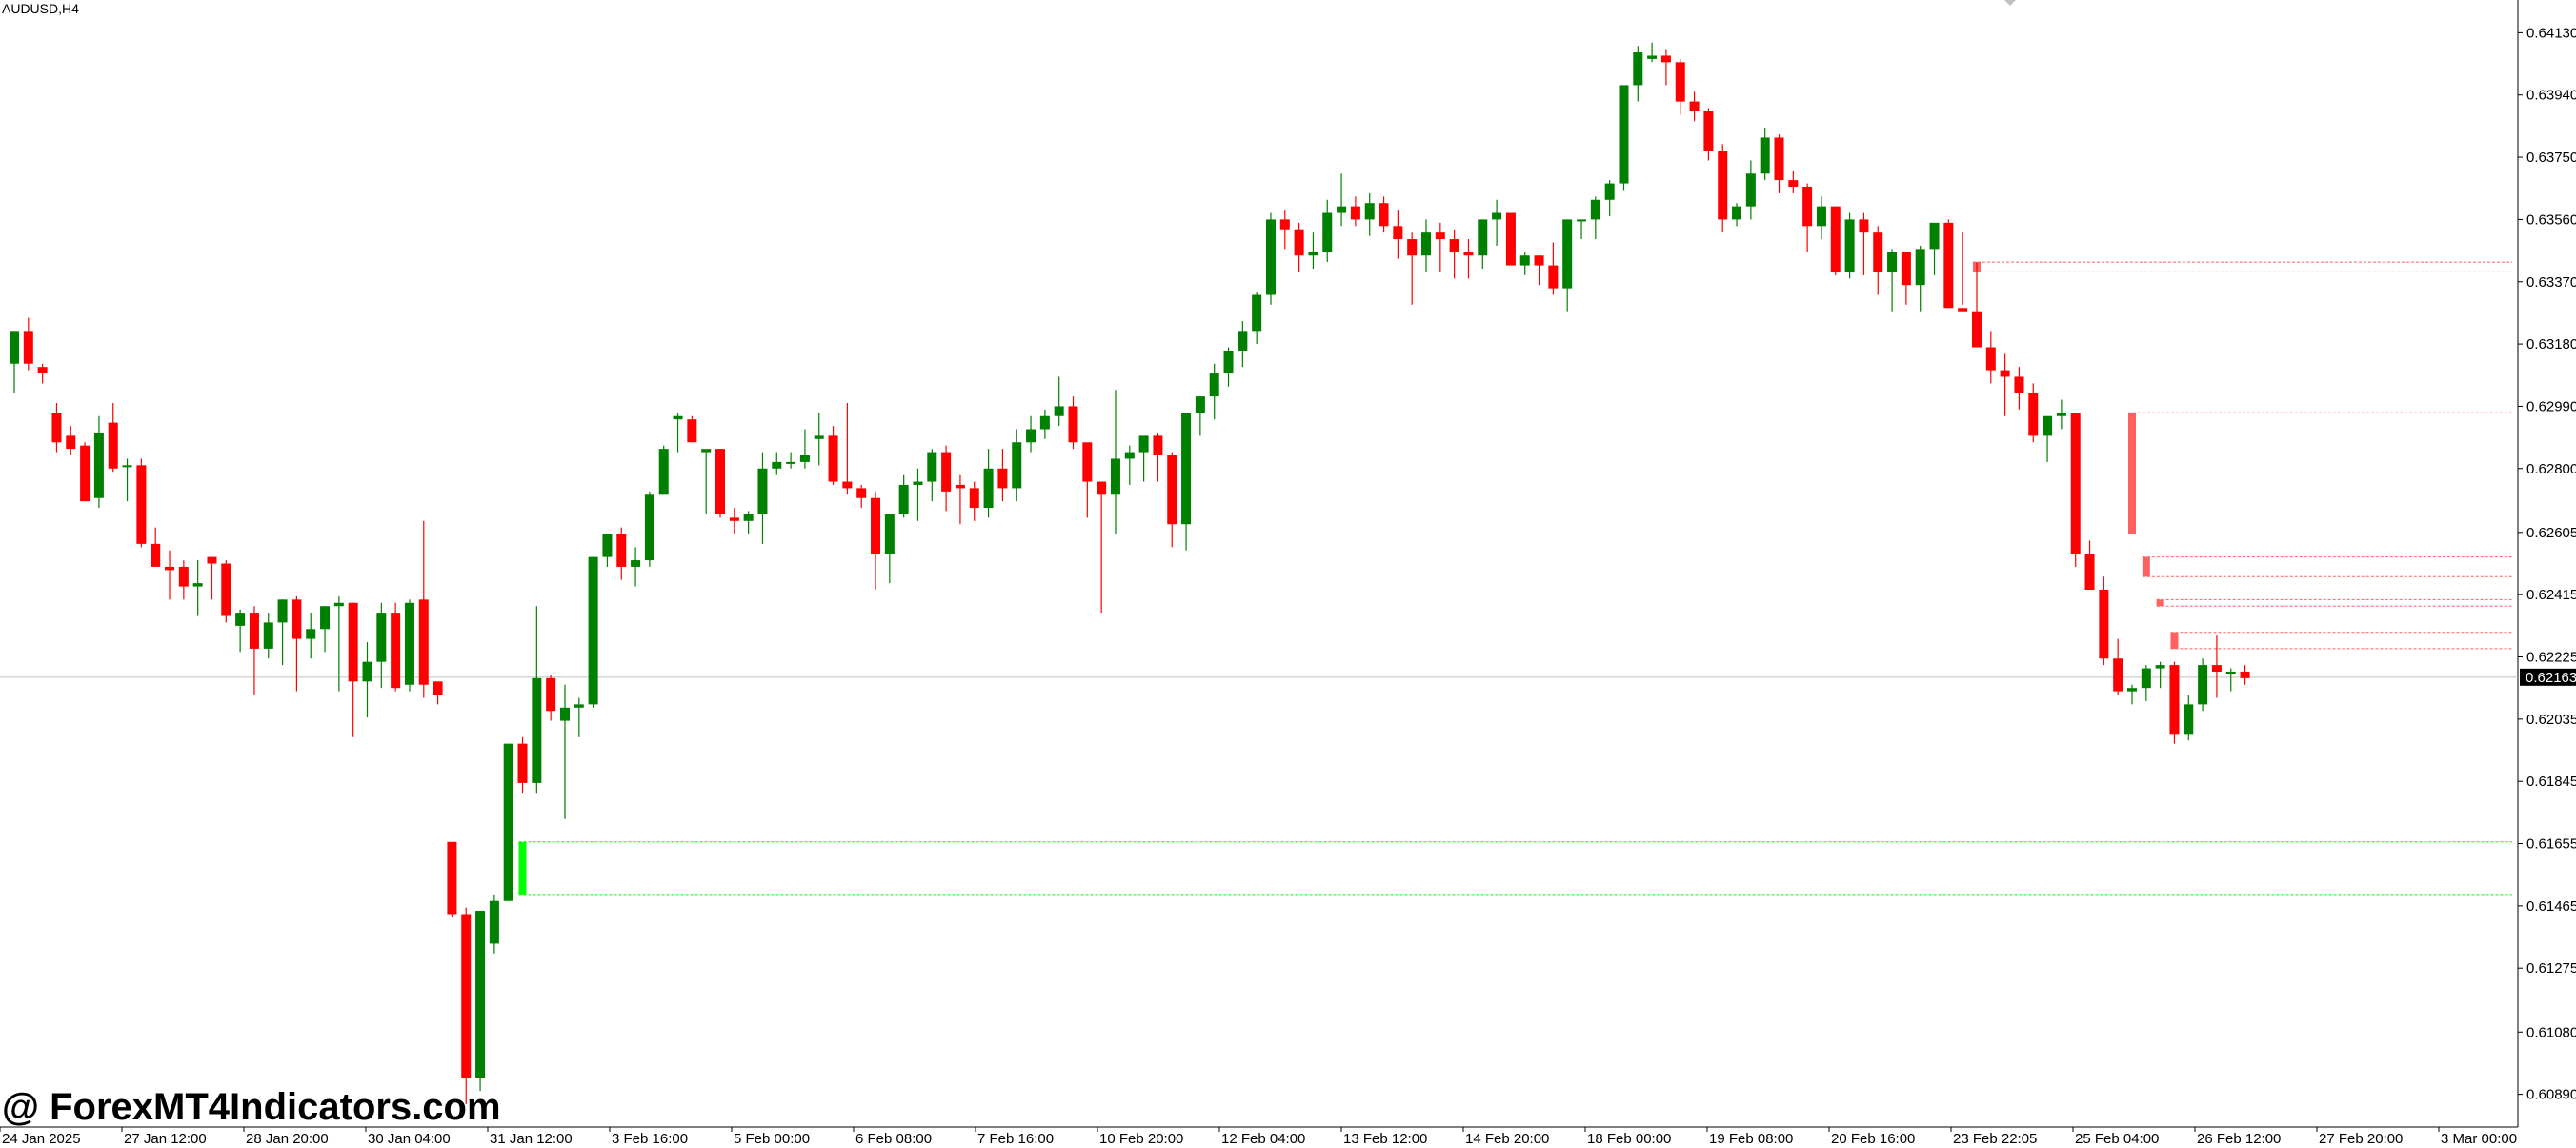 The width and height of the screenshot is (2576, 1148). Describe the element at coordinates (2551, 1095) in the screenshot. I see `y-tick-label-17: 0.60890` at that location.